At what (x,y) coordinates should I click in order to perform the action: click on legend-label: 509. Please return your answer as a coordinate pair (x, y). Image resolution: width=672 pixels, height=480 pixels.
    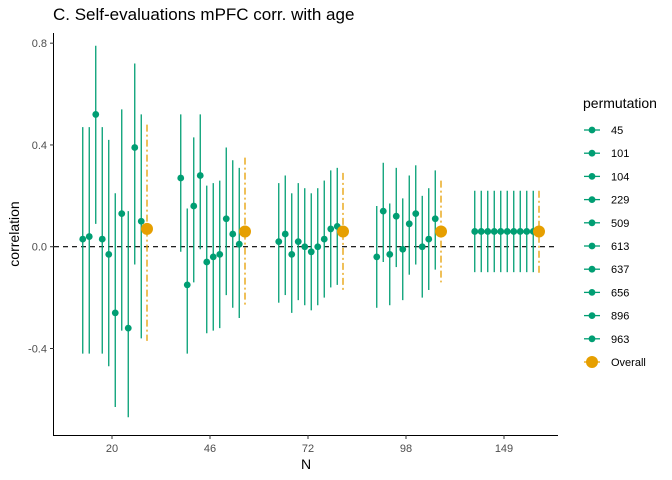
    Looking at the image, I should click on (620, 224).